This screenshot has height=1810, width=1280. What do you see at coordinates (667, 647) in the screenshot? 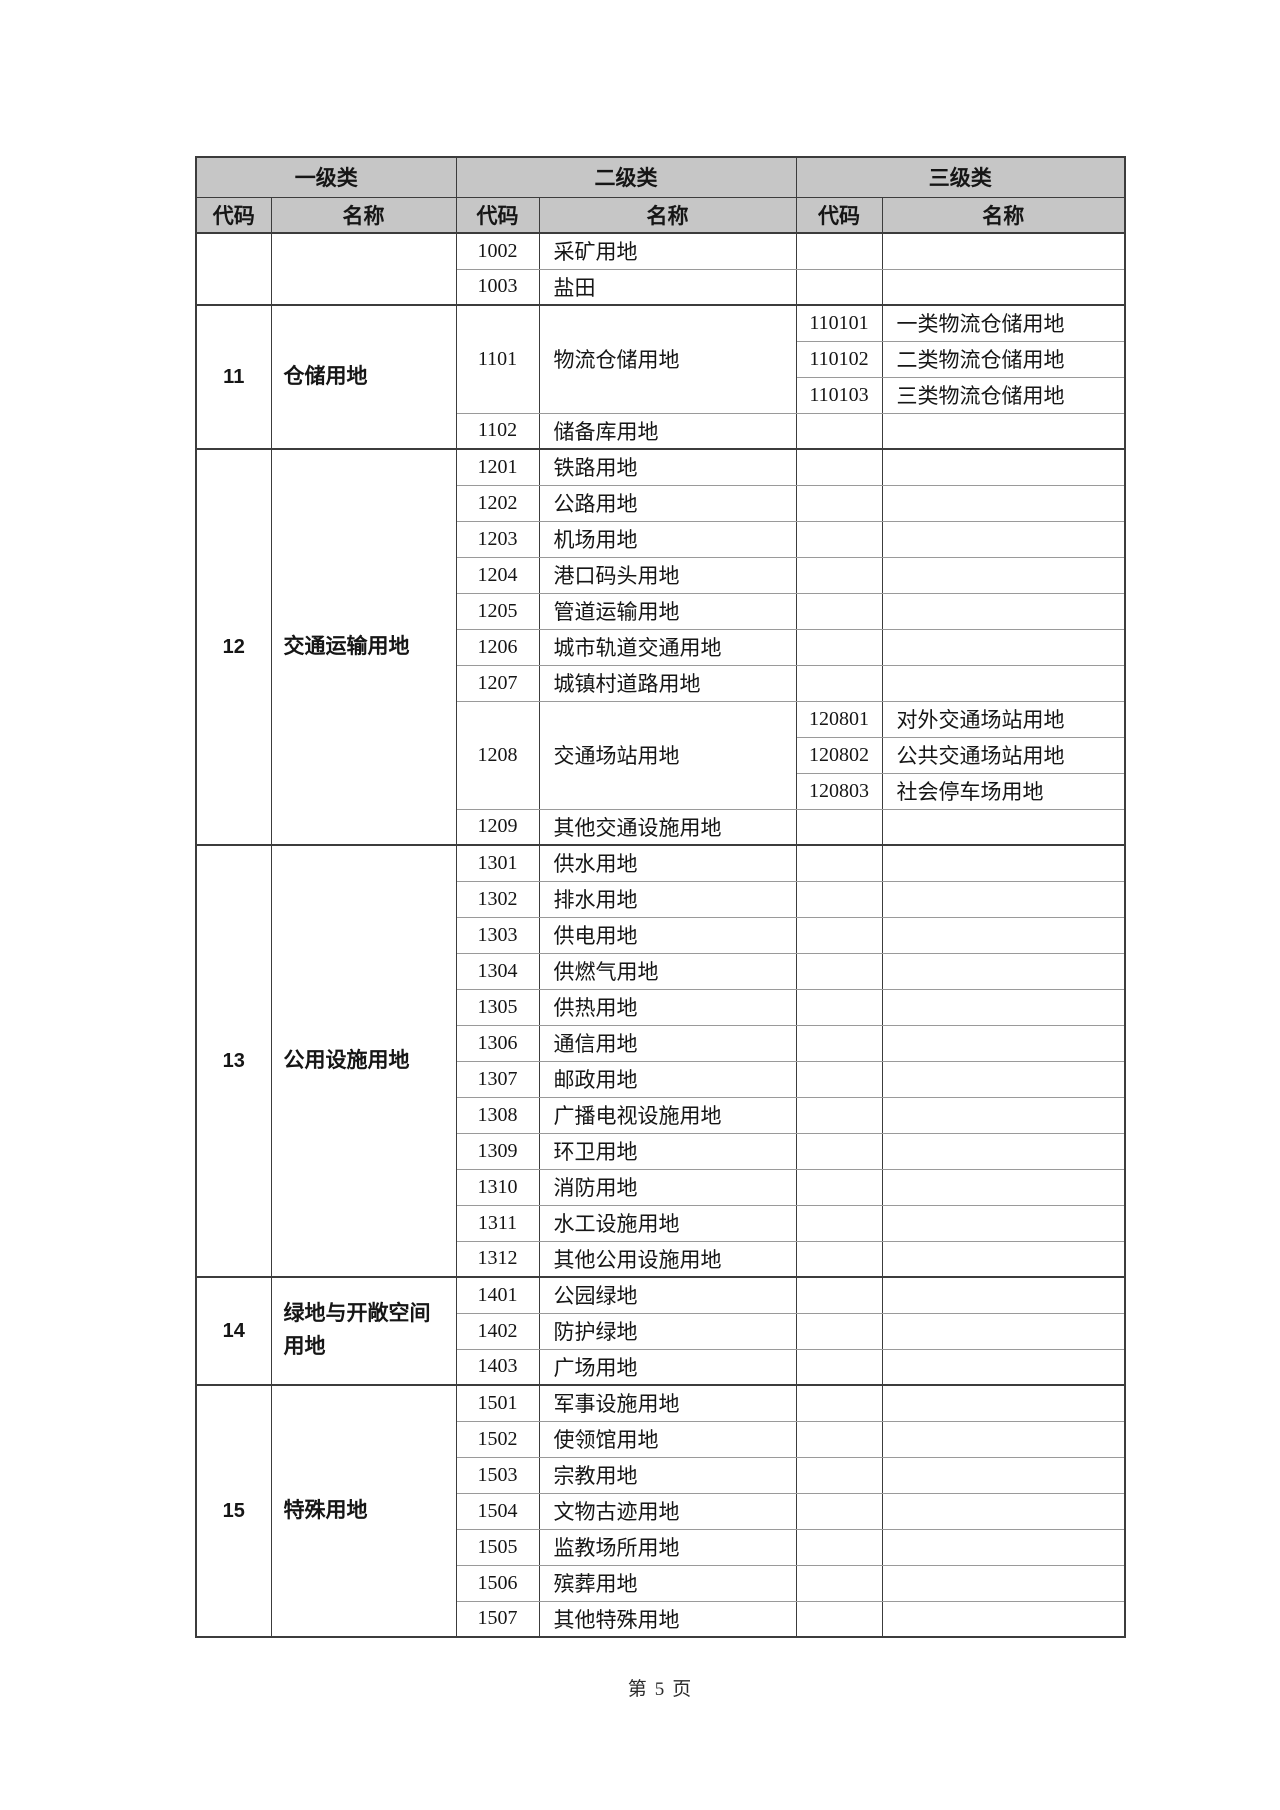
I see `l2-name-cell: 城市轨道交通用地` at bounding box center [667, 647].